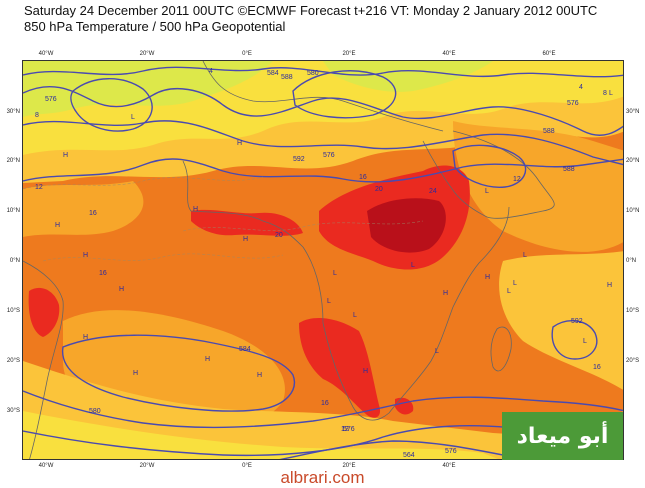 This screenshot has height=488, width=645. I want to click on lat-tick-left: 10°S, so click(13, 311).